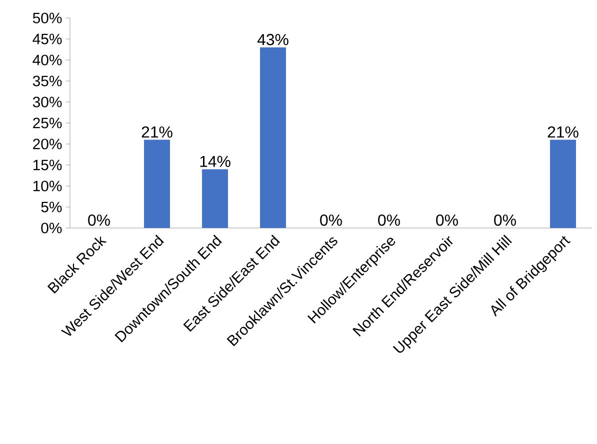  What do you see at coordinates (215, 162) in the screenshot?
I see `data-label: 14%` at bounding box center [215, 162].